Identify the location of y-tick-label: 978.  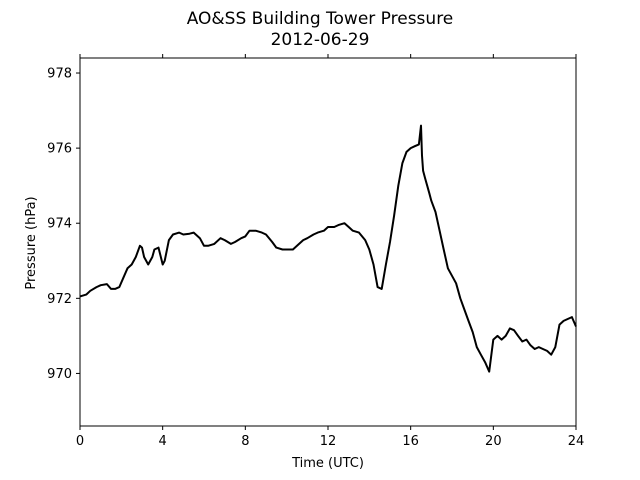
(59, 74).